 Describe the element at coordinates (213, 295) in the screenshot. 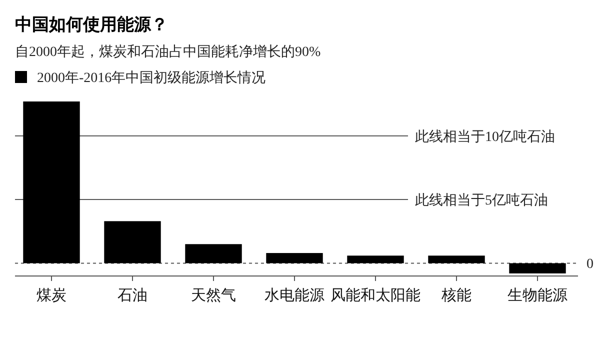

I see `x-tick-label: 天然气` at that location.